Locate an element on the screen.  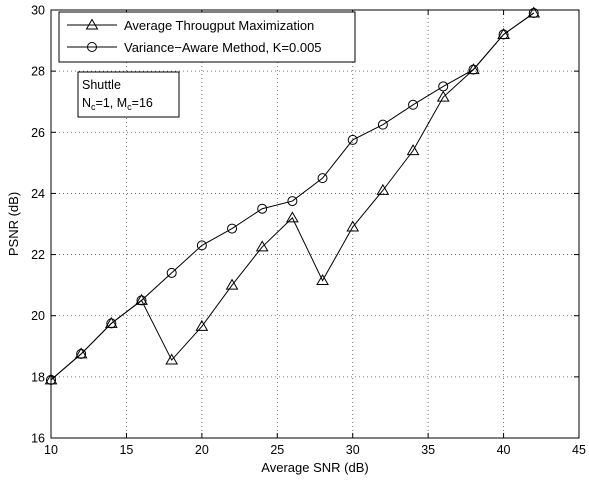
legend-label-variance: Variance−Aware Method, K=0.005 is located at coordinates (223, 47).